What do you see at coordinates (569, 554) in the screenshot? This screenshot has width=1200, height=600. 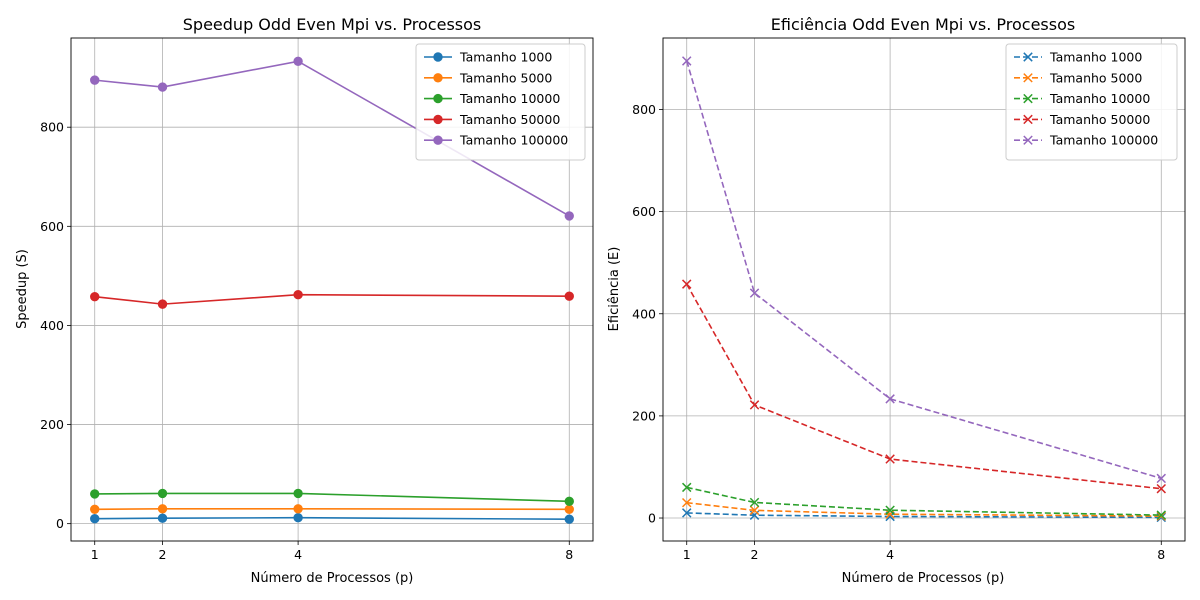 I see `speedup-x-tick-label: 8` at bounding box center [569, 554].